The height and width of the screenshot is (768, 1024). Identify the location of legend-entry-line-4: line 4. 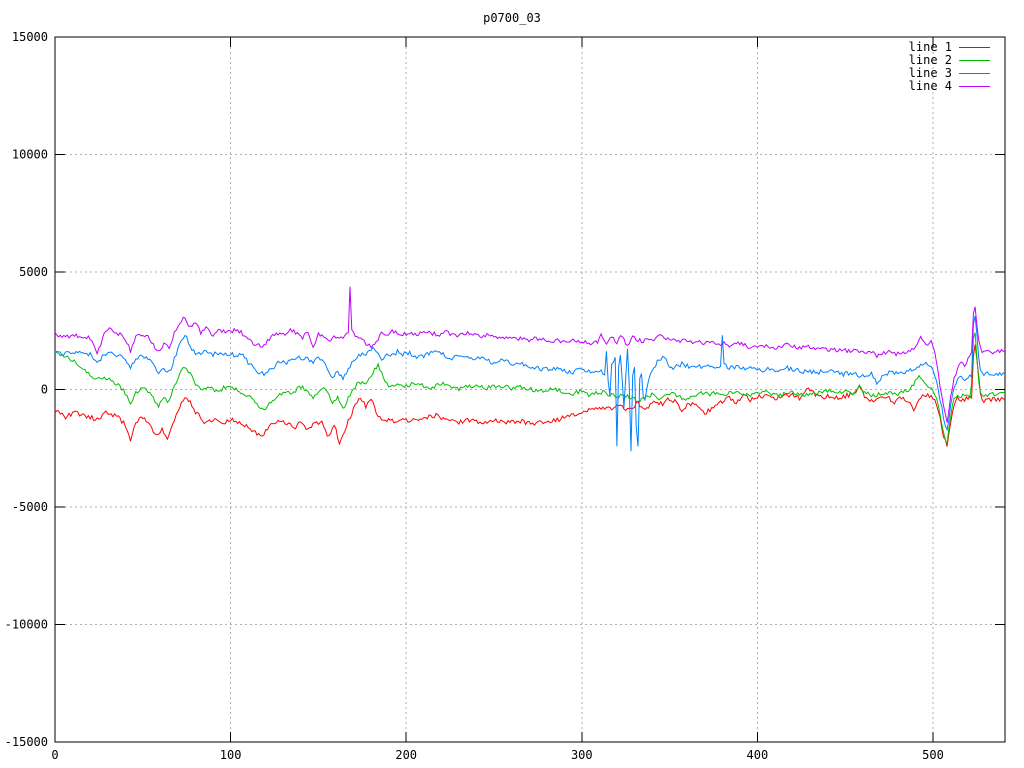
(949, 86).